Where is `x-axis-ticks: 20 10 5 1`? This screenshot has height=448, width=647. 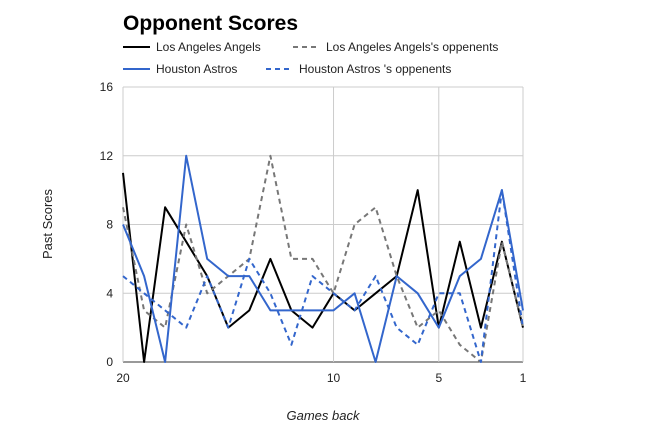
x-axis-ticks: 20 10 5 1 is located at coordinates (321, 378).